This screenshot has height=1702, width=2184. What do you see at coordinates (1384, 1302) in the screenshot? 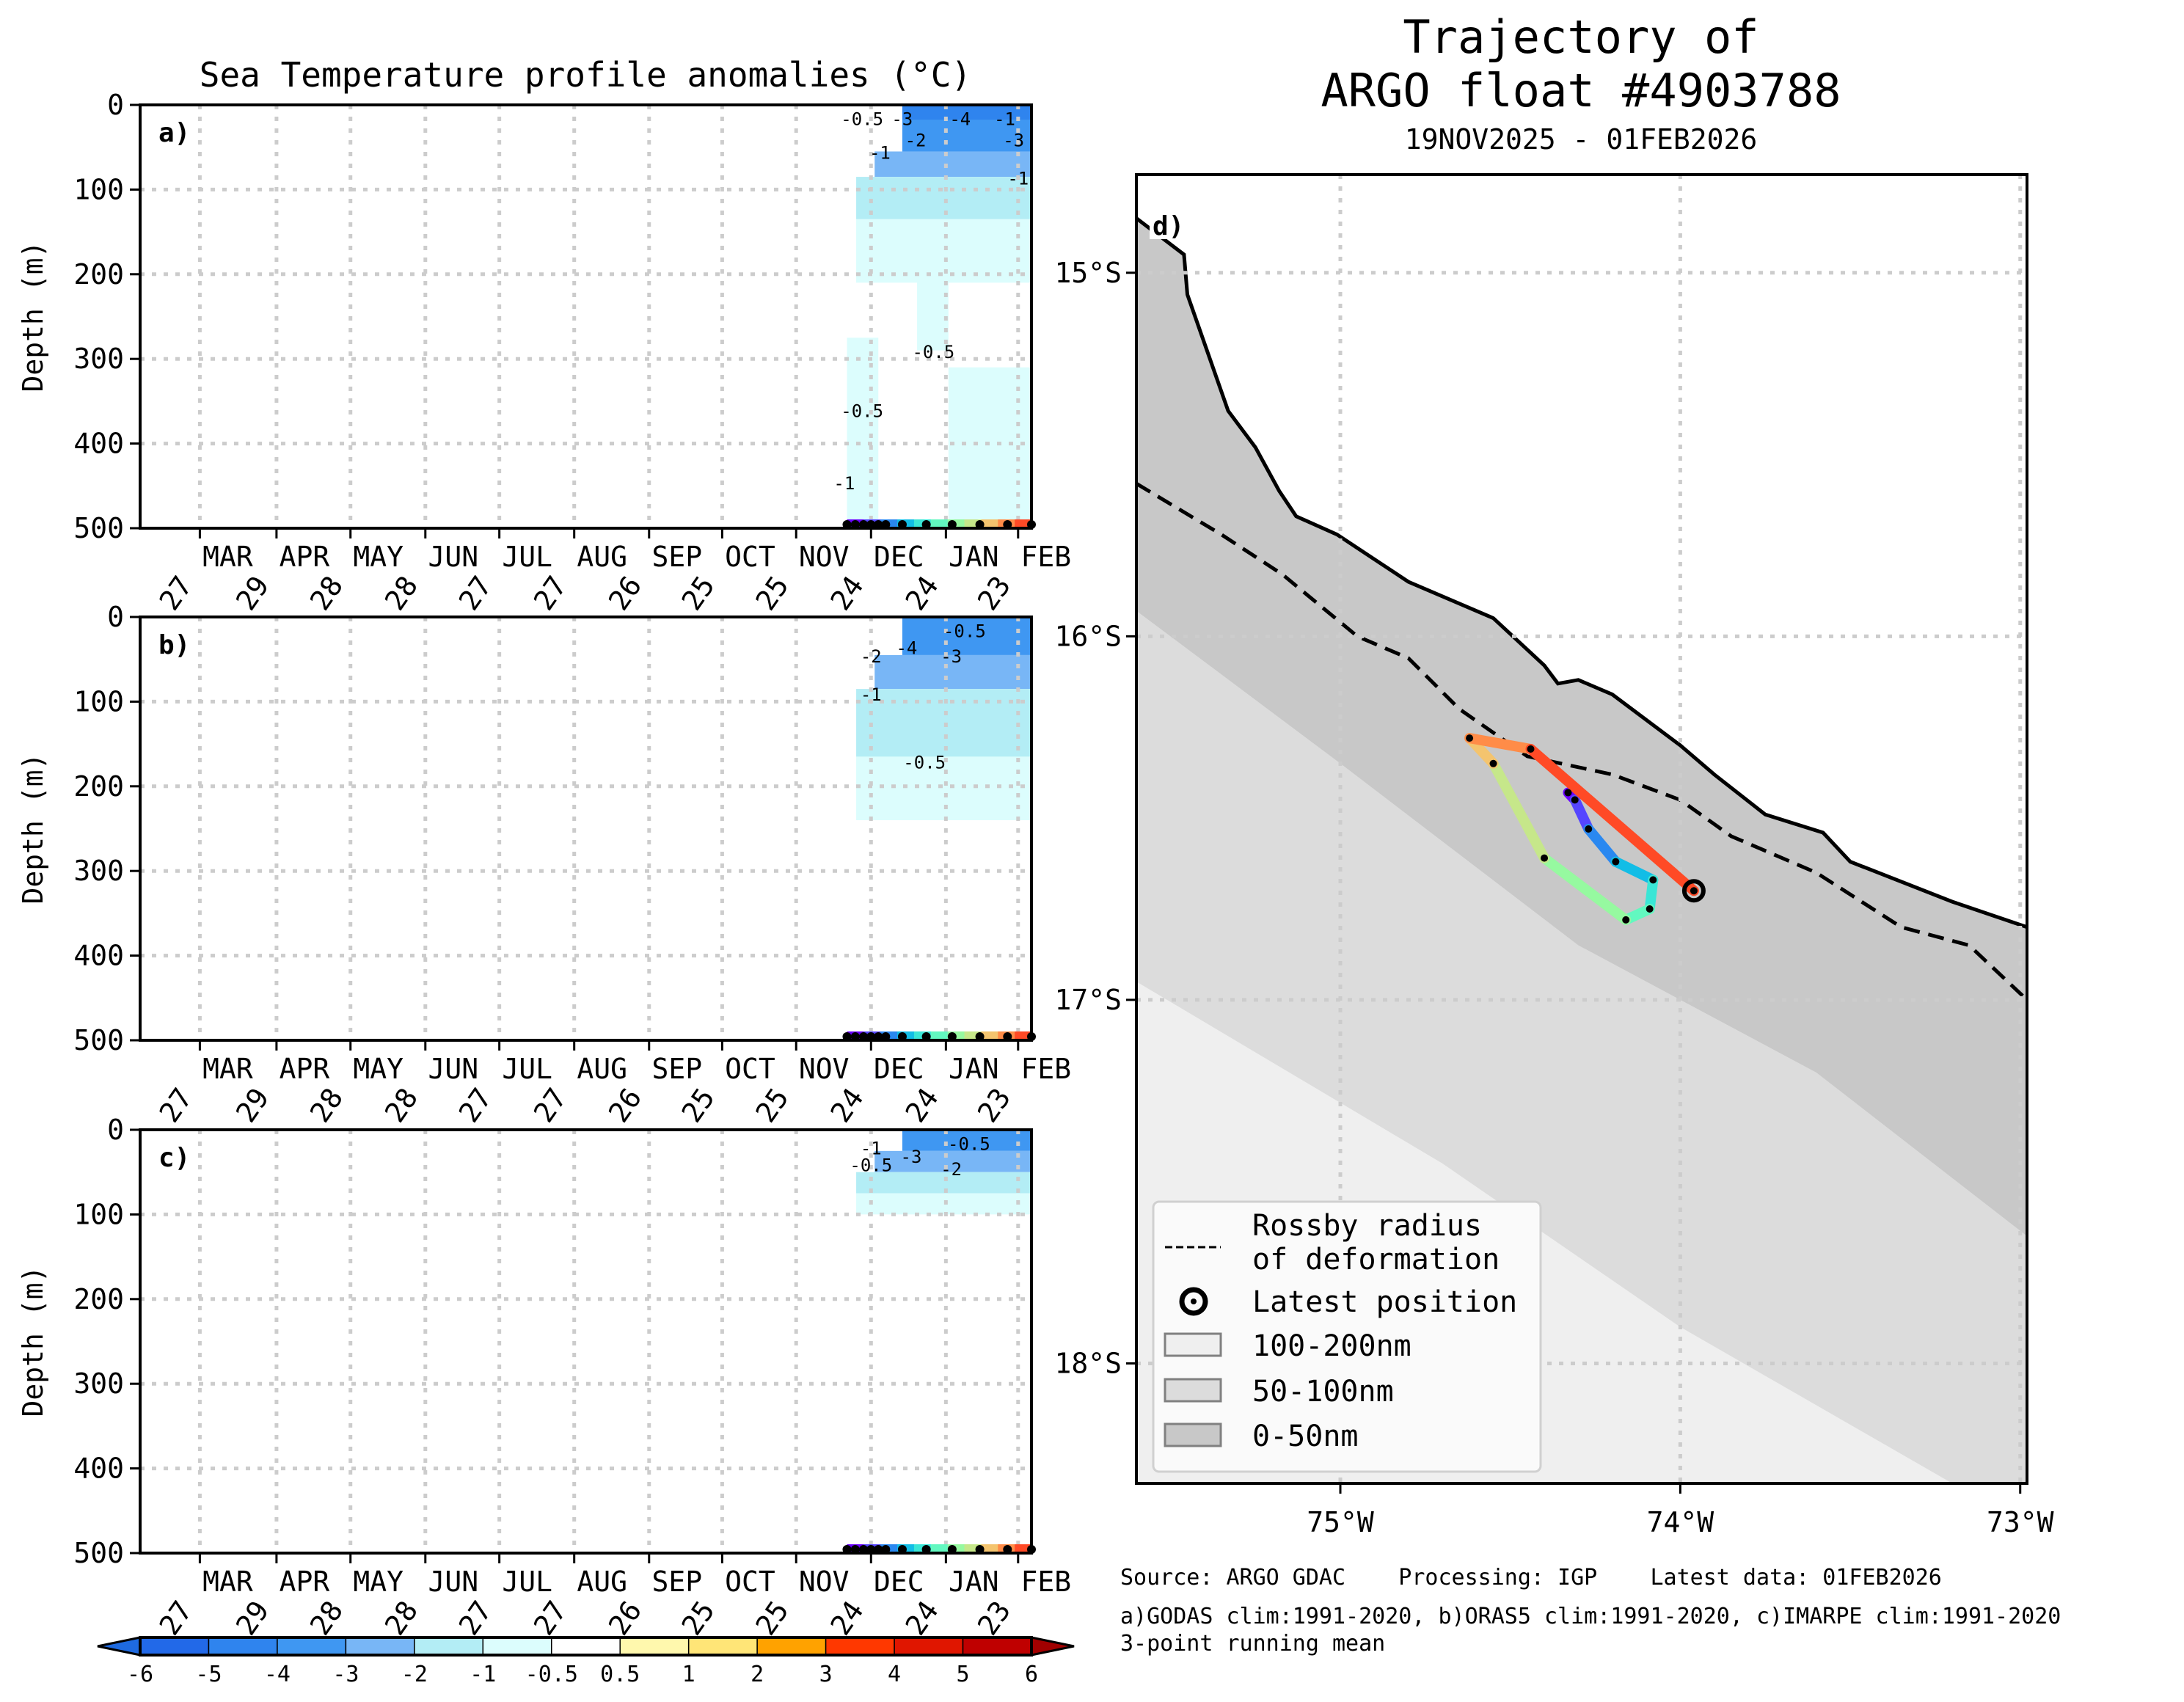
I see `legend-label: Latest position` at bounding box center [1384, 1302].